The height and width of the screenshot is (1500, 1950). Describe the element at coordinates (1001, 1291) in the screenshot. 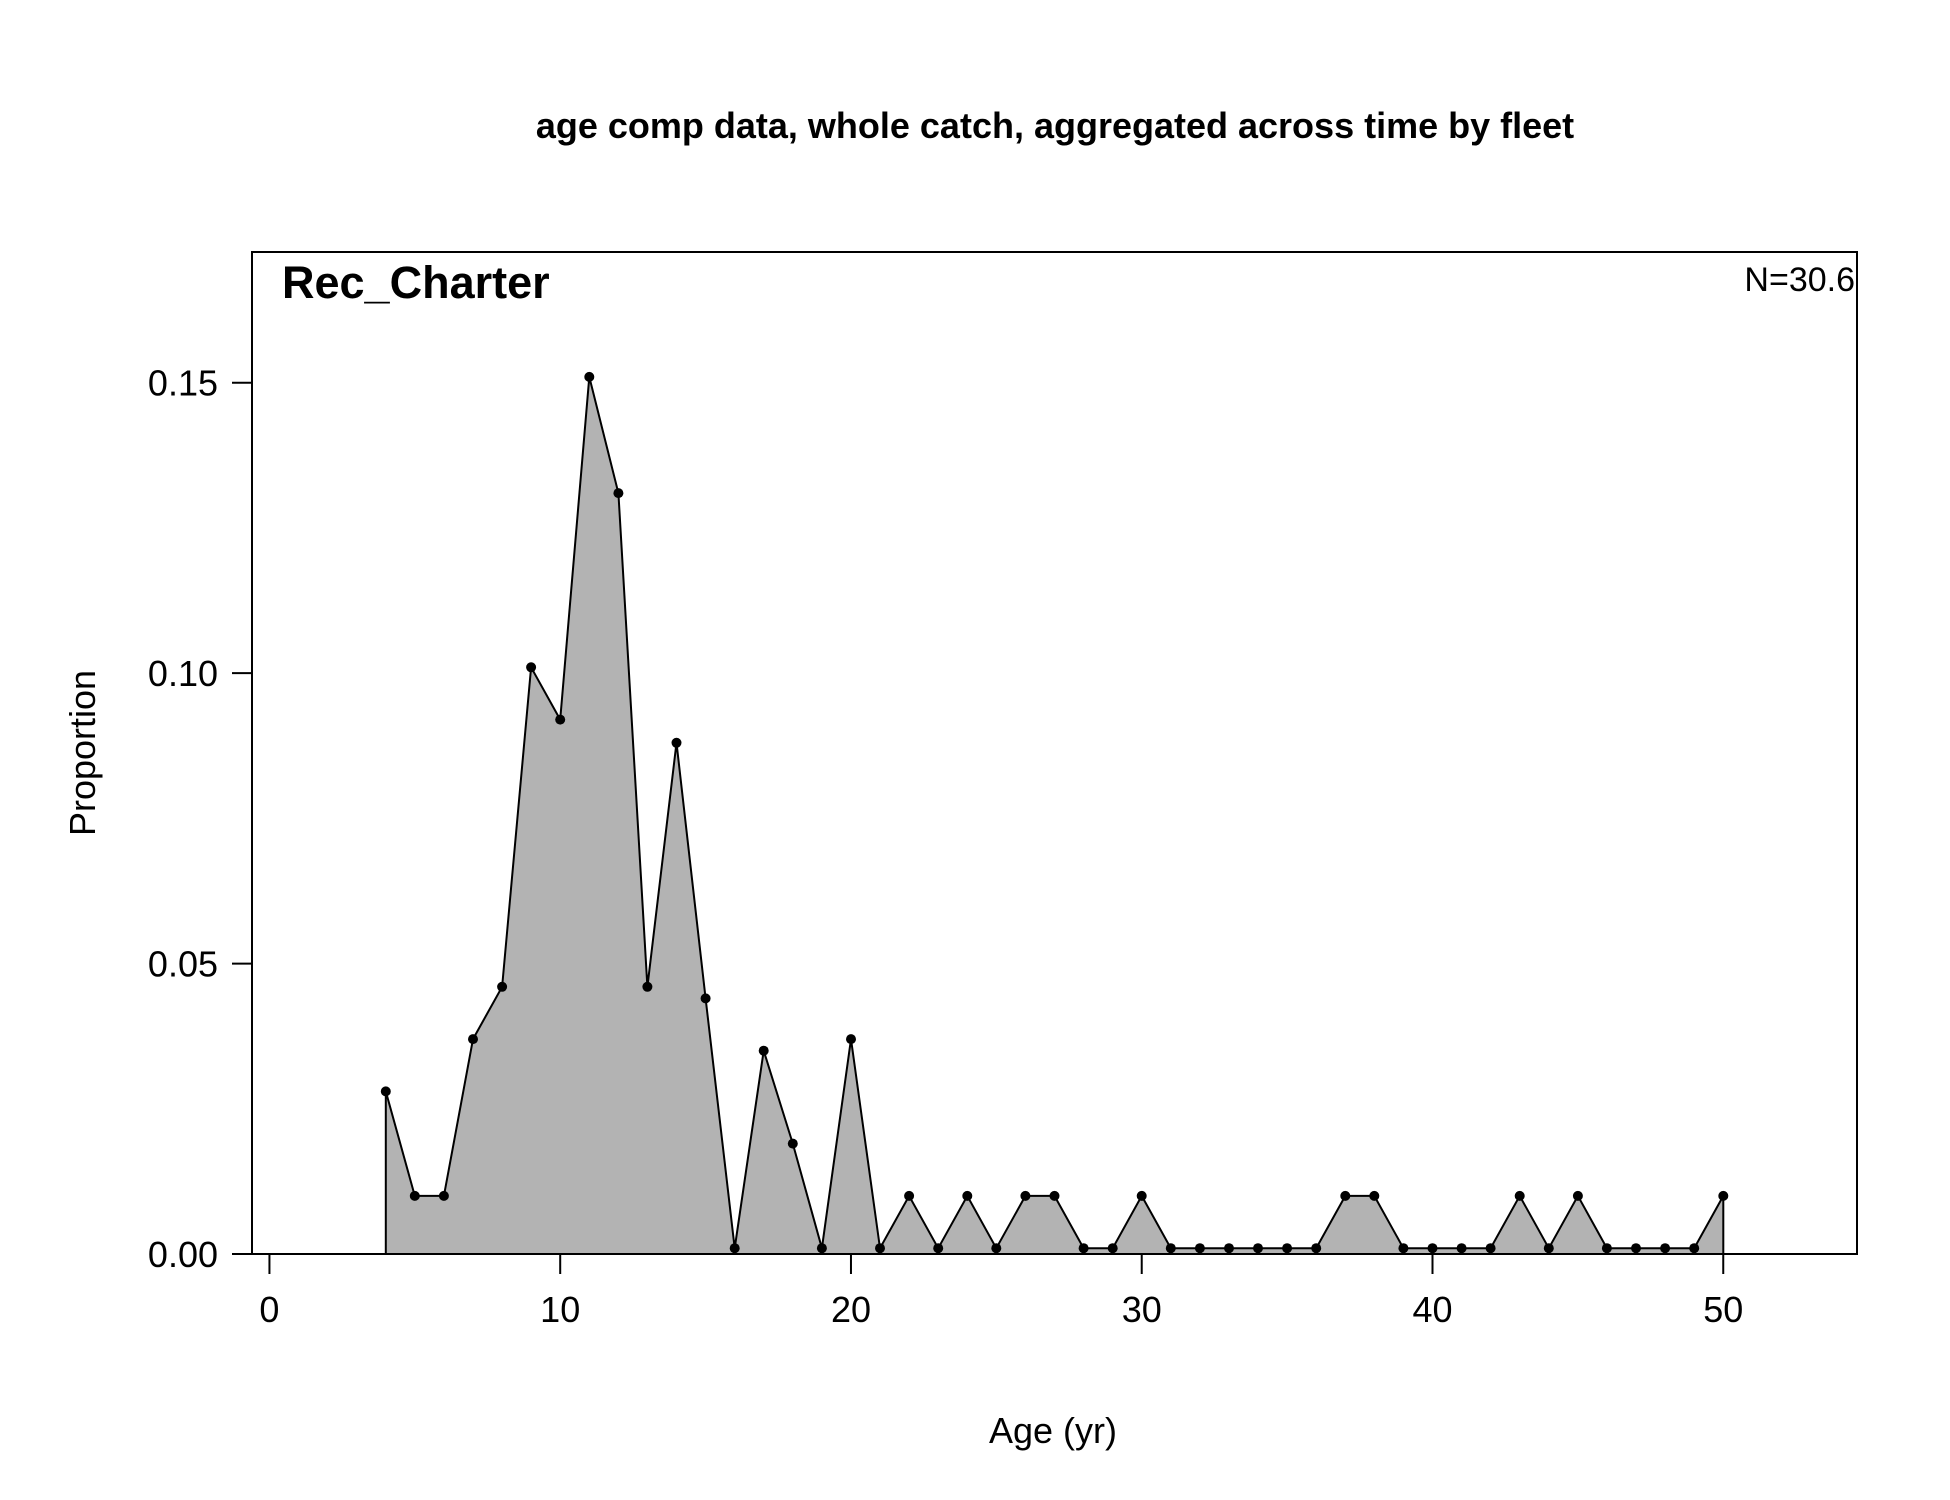

I see `x-axis: 0 10 20 30 40 50` at that location.